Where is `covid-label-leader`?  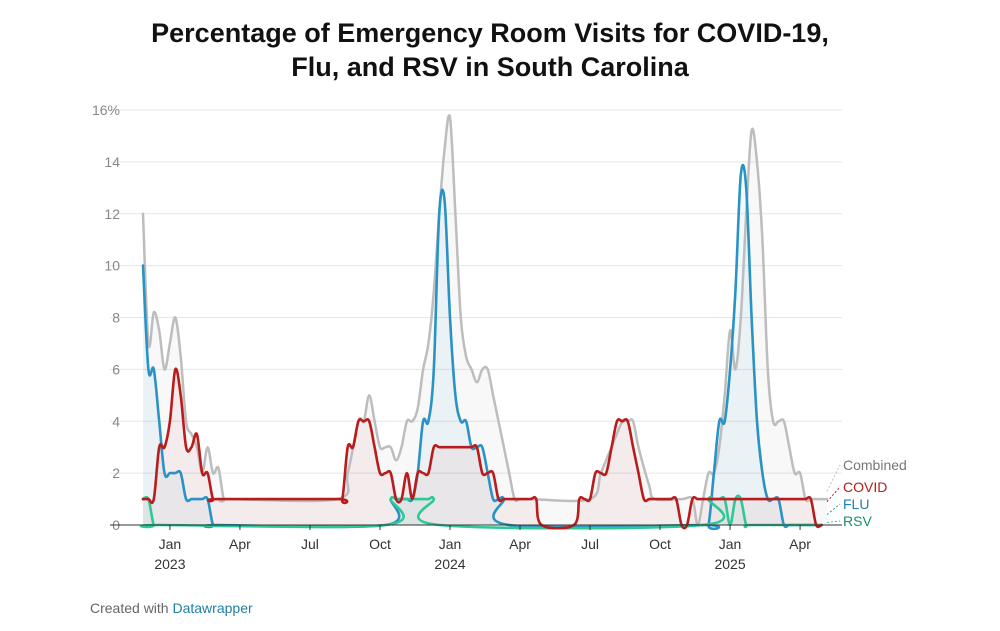
covid-label-leader is located at coordinates (833, 494).